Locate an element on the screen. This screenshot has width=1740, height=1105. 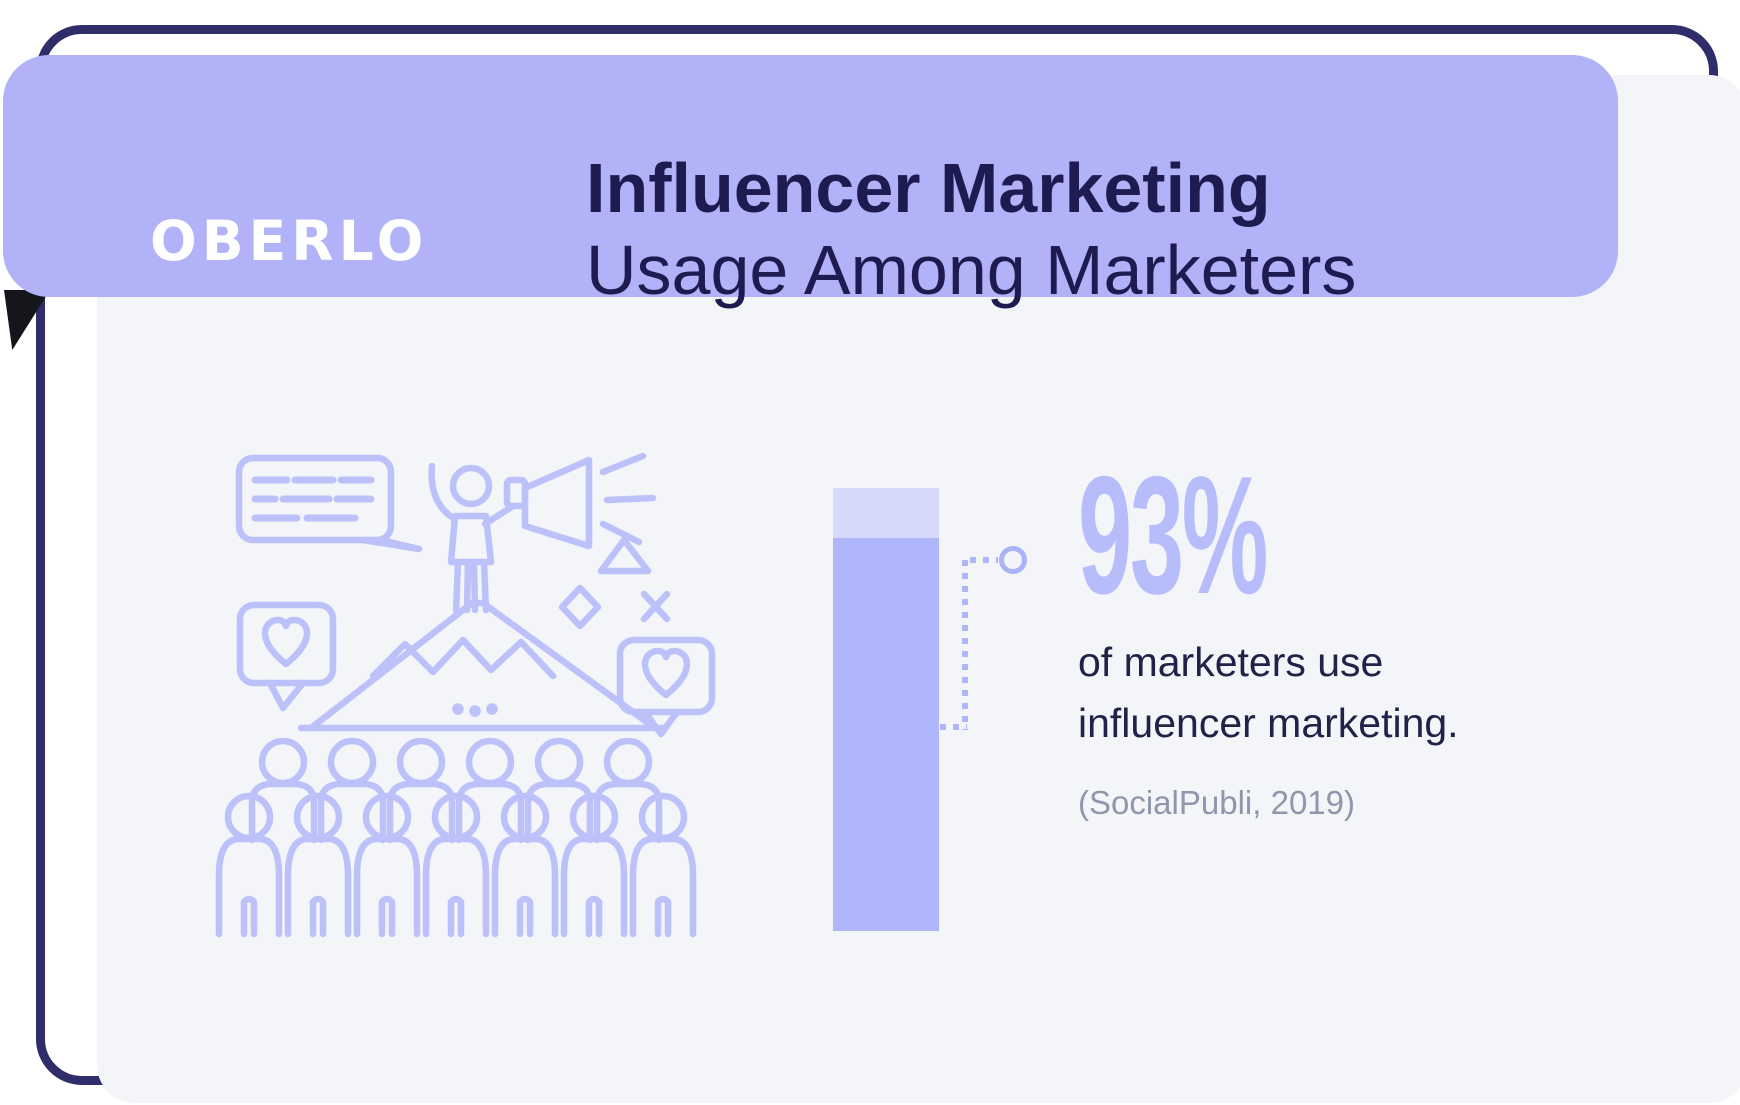
influencer-illustration is located at coordinates (466, 694).